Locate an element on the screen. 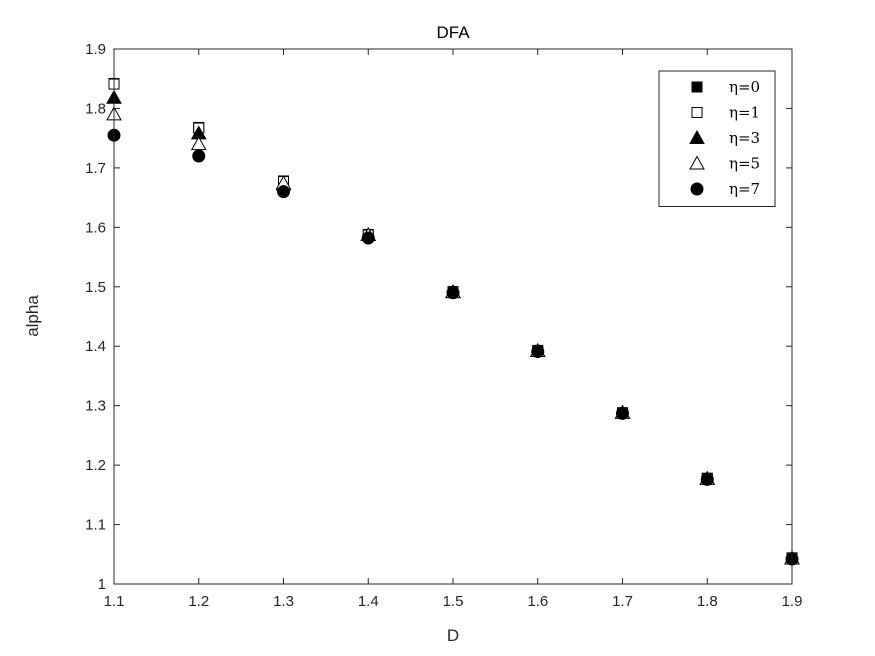 Image resolution: width=875 pixels, height=656 pixels. x-tick-label: 1.2 is located at coordinates (198, 601).